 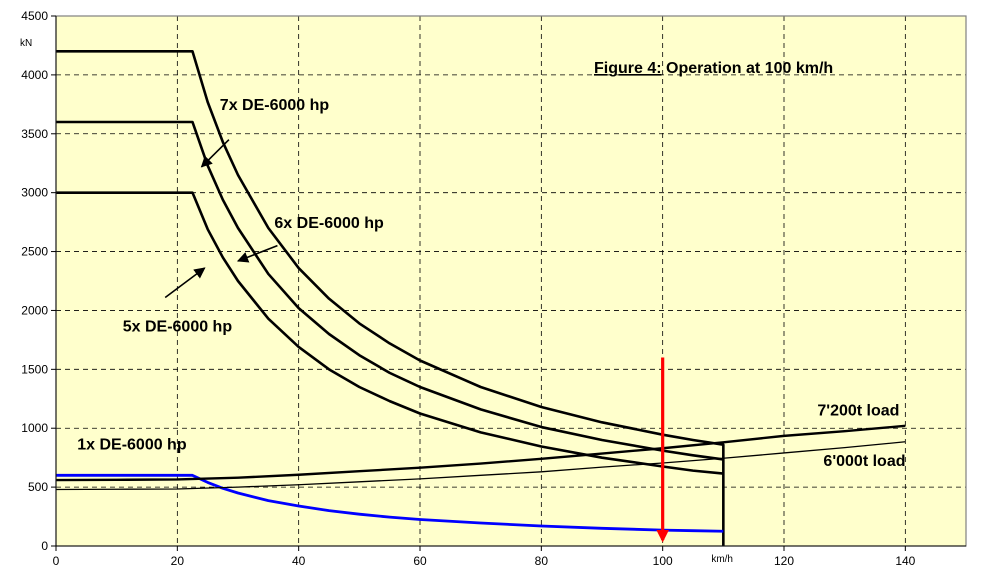 I want to click on series-annotation-label: 1x DE-6000 hp, so click(x=132, y=444).